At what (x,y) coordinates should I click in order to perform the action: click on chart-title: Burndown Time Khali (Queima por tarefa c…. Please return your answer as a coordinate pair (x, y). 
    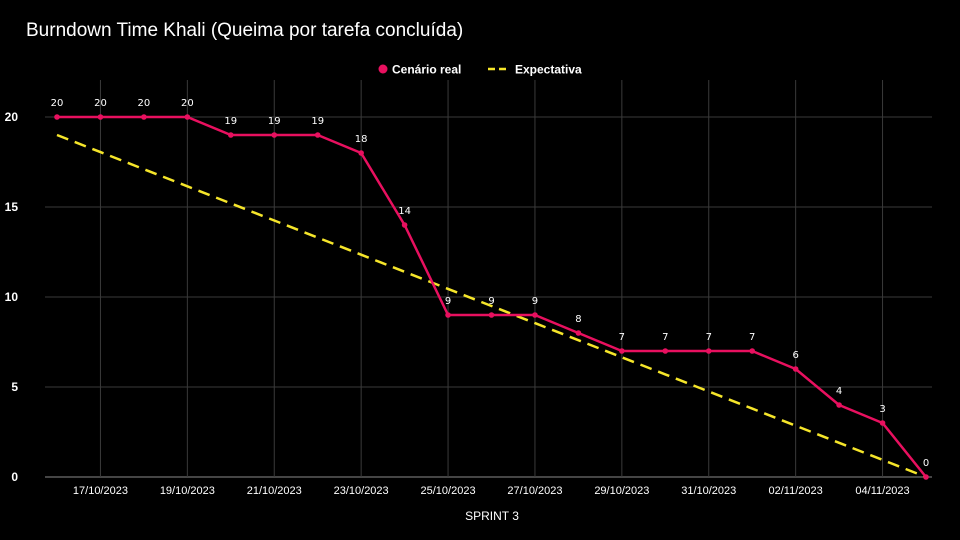
    Looking at the image, I should click on (245, 30).